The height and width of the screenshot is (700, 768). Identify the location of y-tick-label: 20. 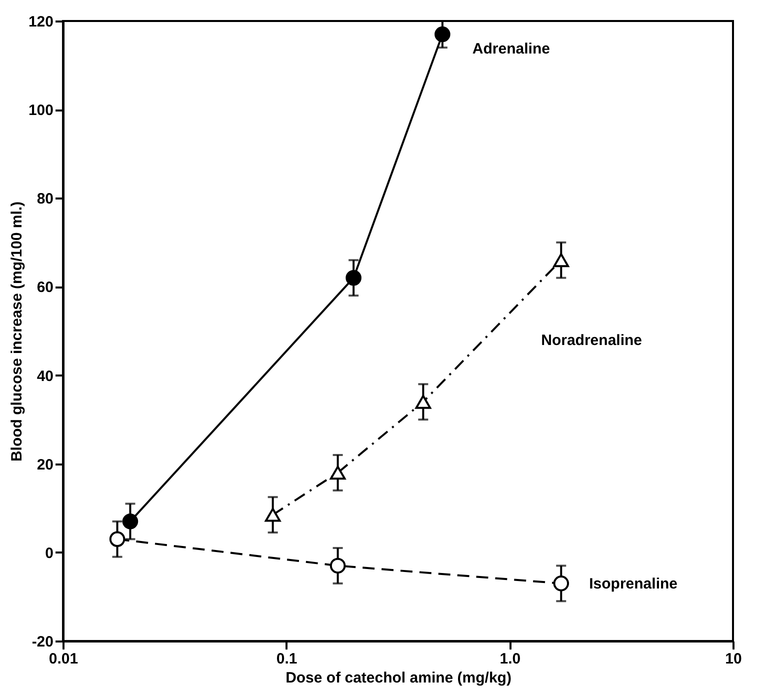
(45, 465).